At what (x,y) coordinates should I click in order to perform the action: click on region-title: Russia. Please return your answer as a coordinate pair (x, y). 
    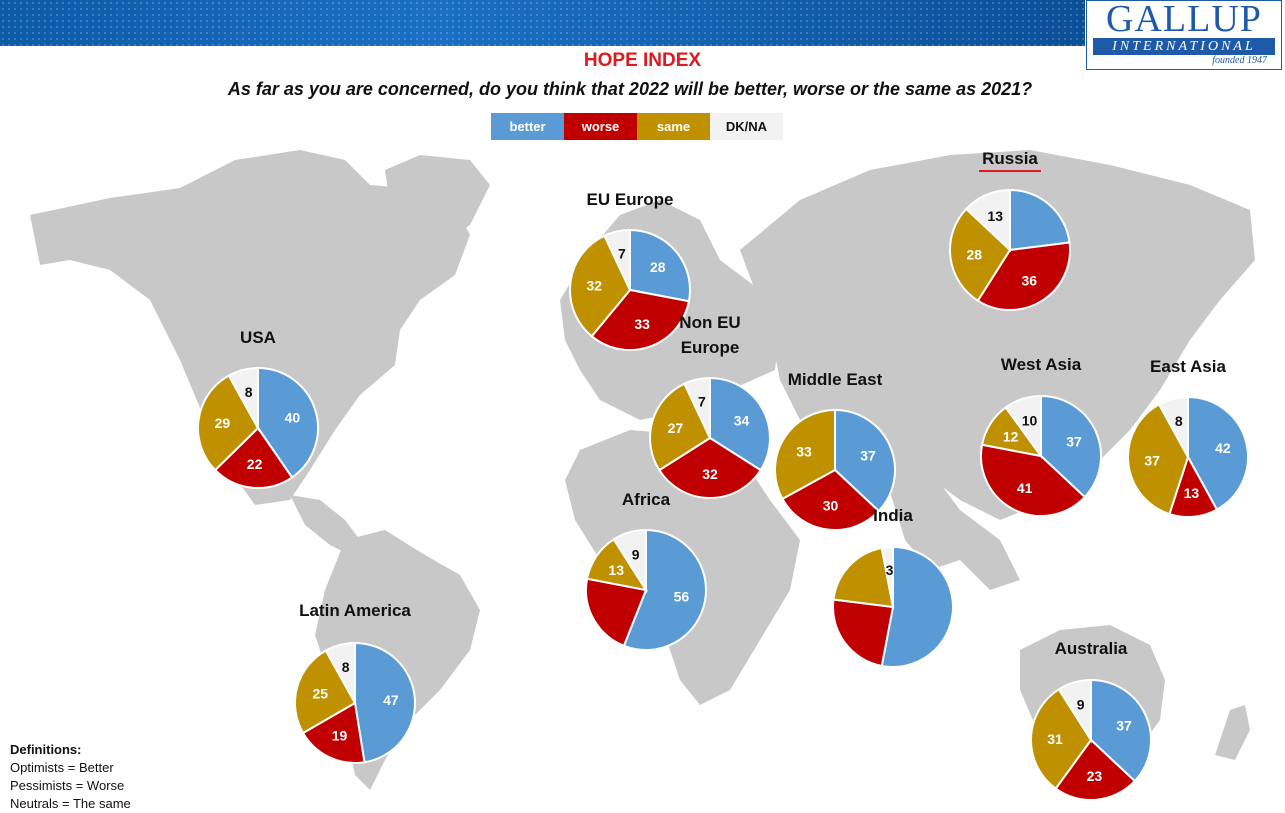
    Looking at the image, I should click on (1010, 158).